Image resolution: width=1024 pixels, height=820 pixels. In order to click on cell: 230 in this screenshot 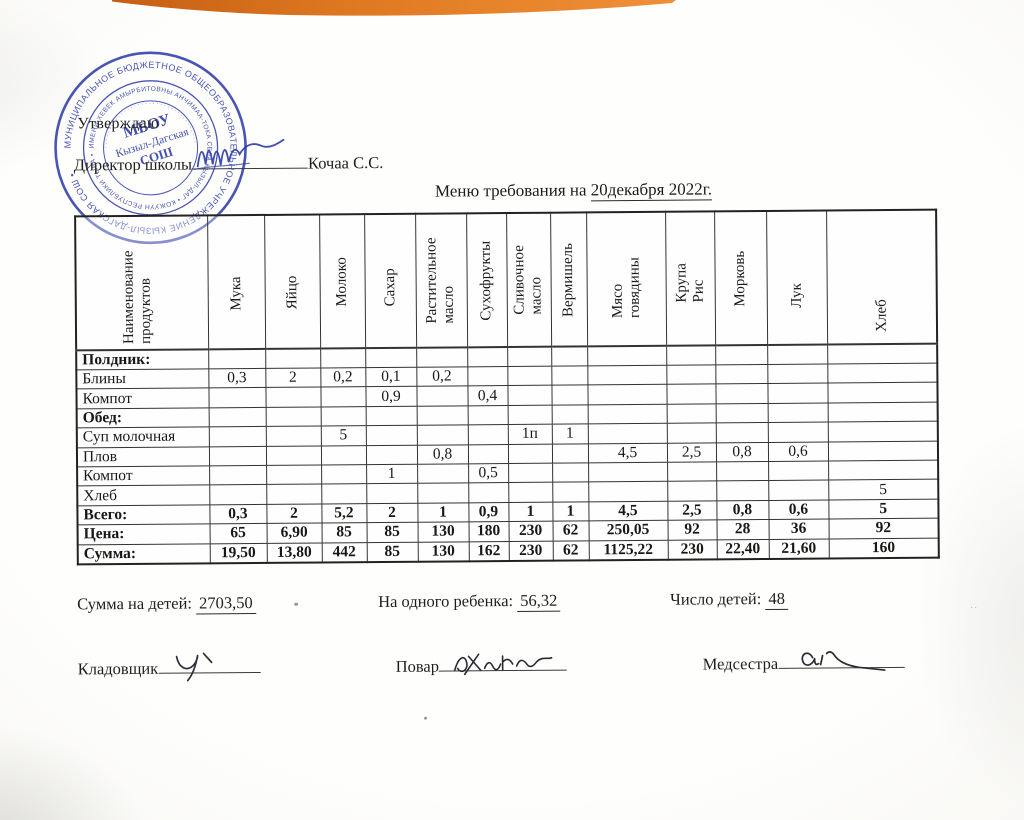, I will do `click(692, 549)`.